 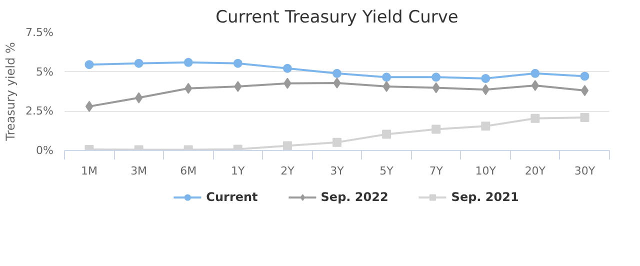 I want to click on x-tick-label: 1Y, so click(x=238, y=171).